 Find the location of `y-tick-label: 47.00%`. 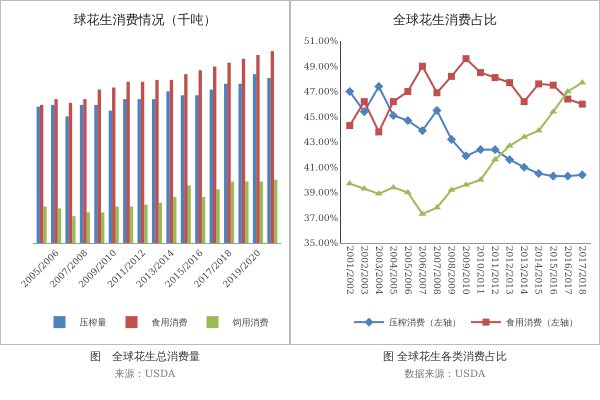

y-tick-label: 47.00% is located at coordinates (321, 93).